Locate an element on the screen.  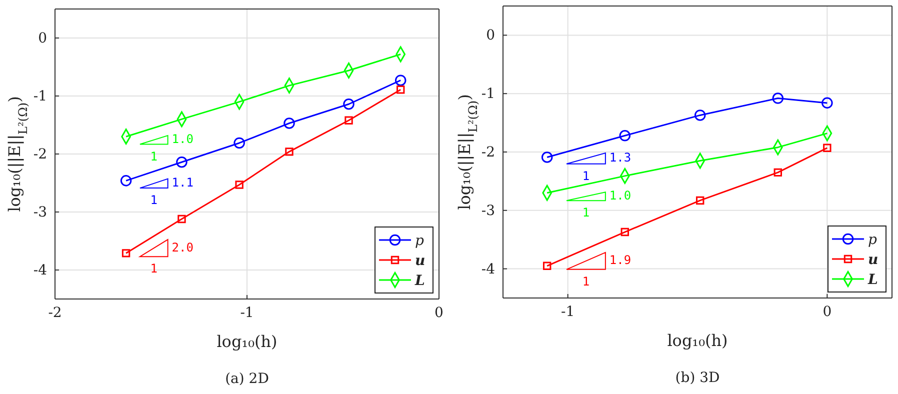
x-tick-label: -2 is located at coordinates (55, 312).